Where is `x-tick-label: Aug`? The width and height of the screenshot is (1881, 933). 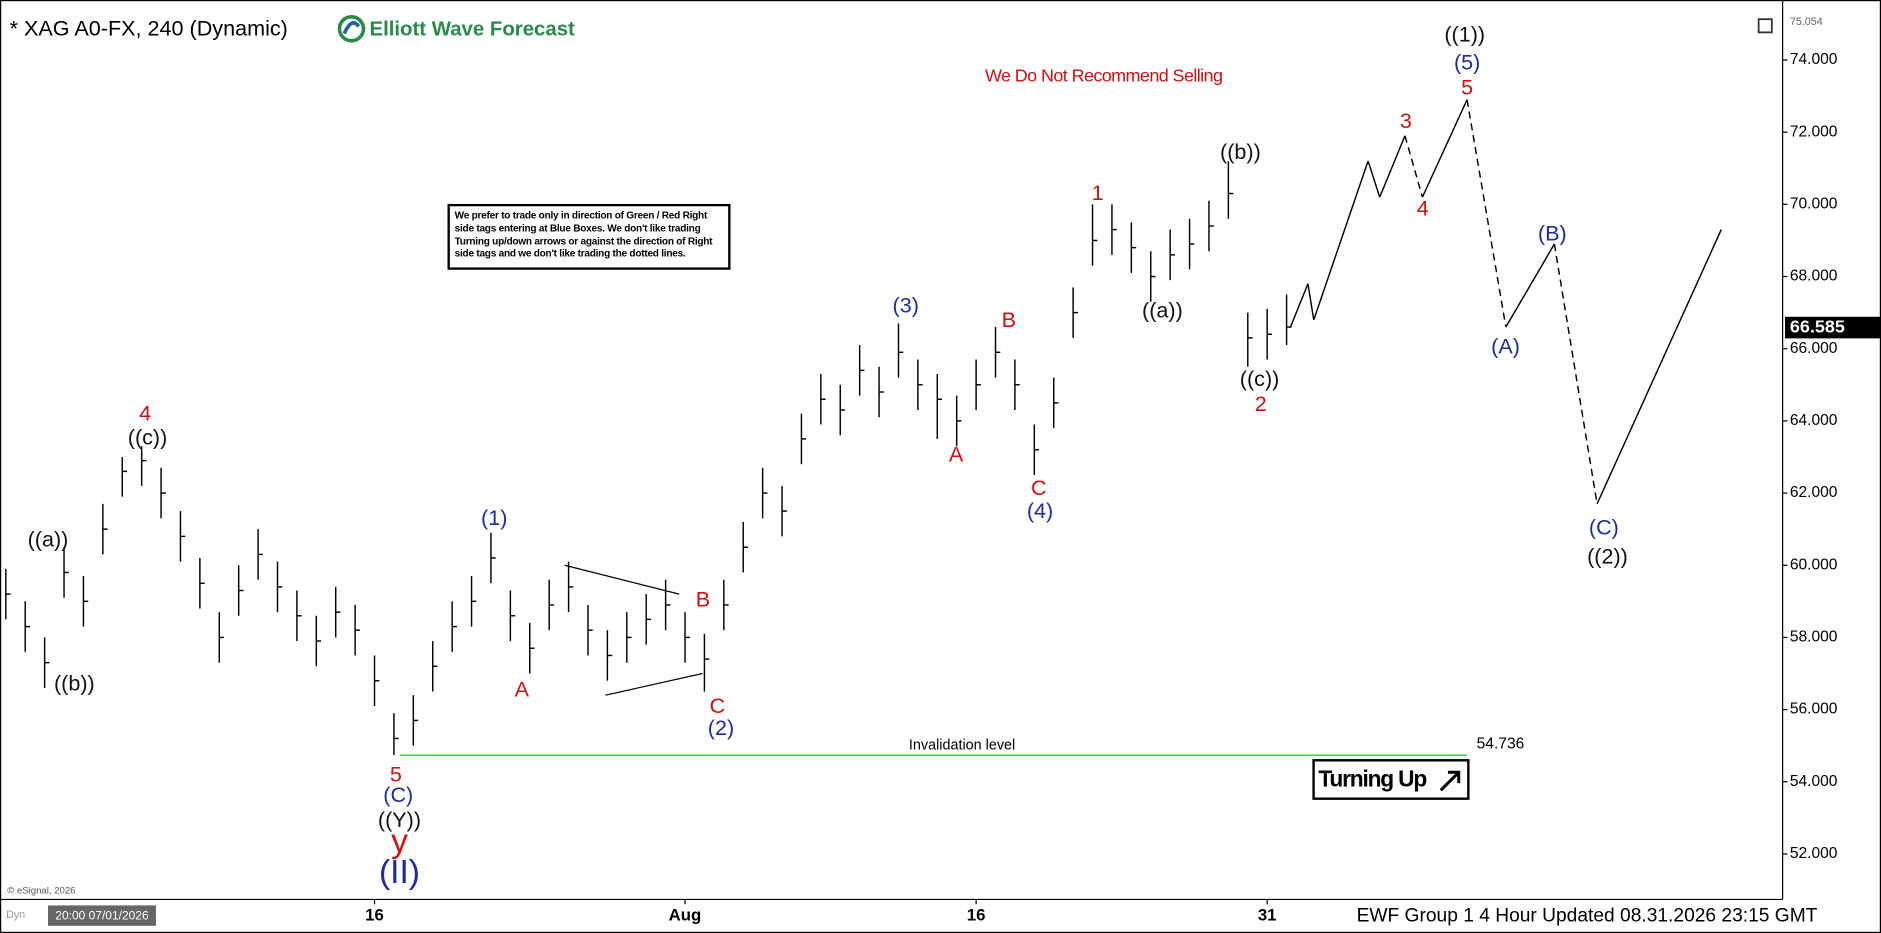
x-tick-label: Aug is located at coordinates (685, 915).